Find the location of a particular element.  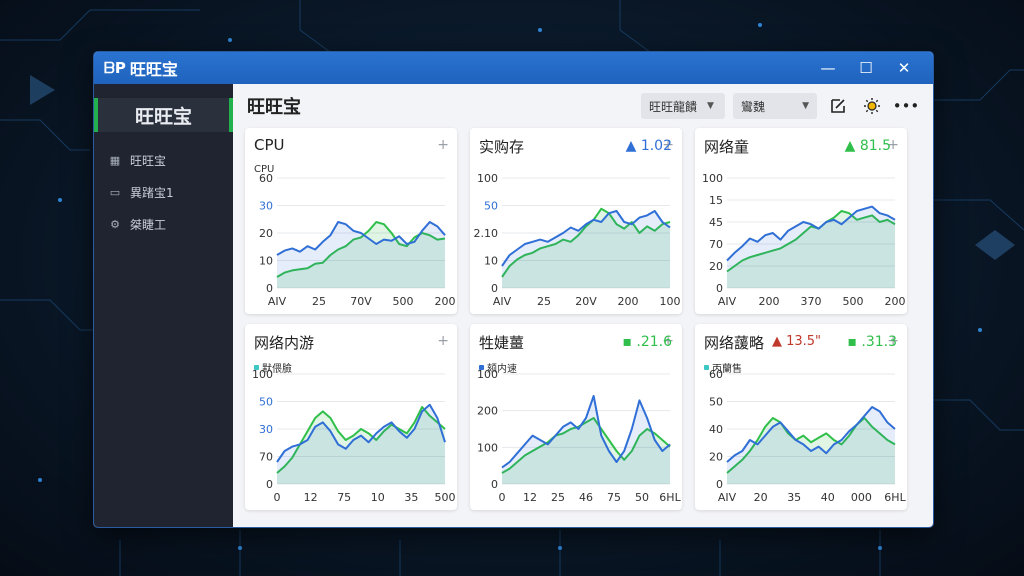

sidebar-item-dashboard: ▦ 旺旺宝 is located at coordinates (163, 160).